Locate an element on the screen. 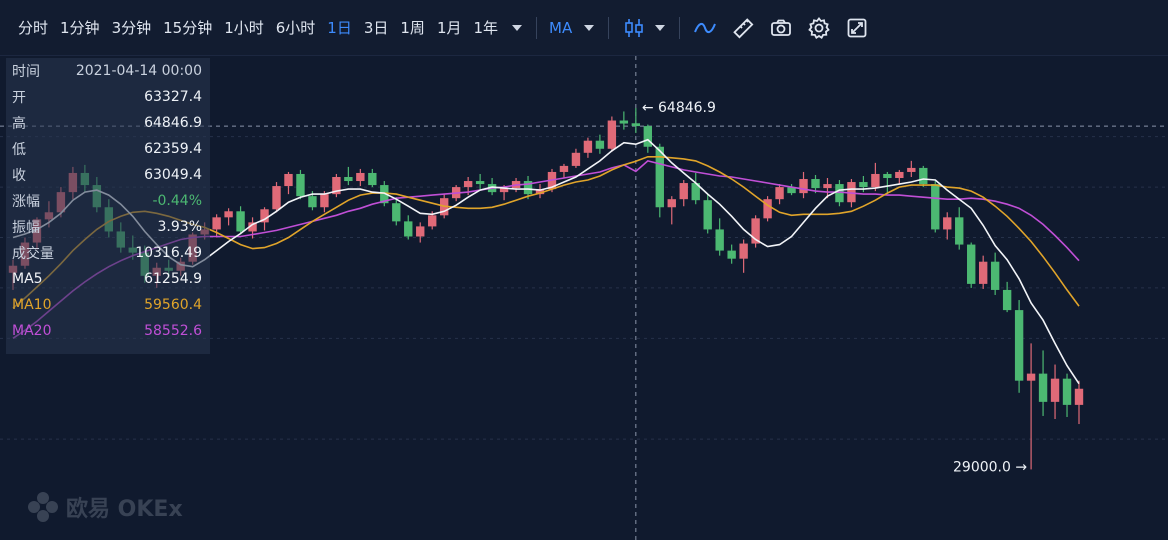 The image size is (1168, 540). info-value: 63327.4 is located at coordinates (173, 97).